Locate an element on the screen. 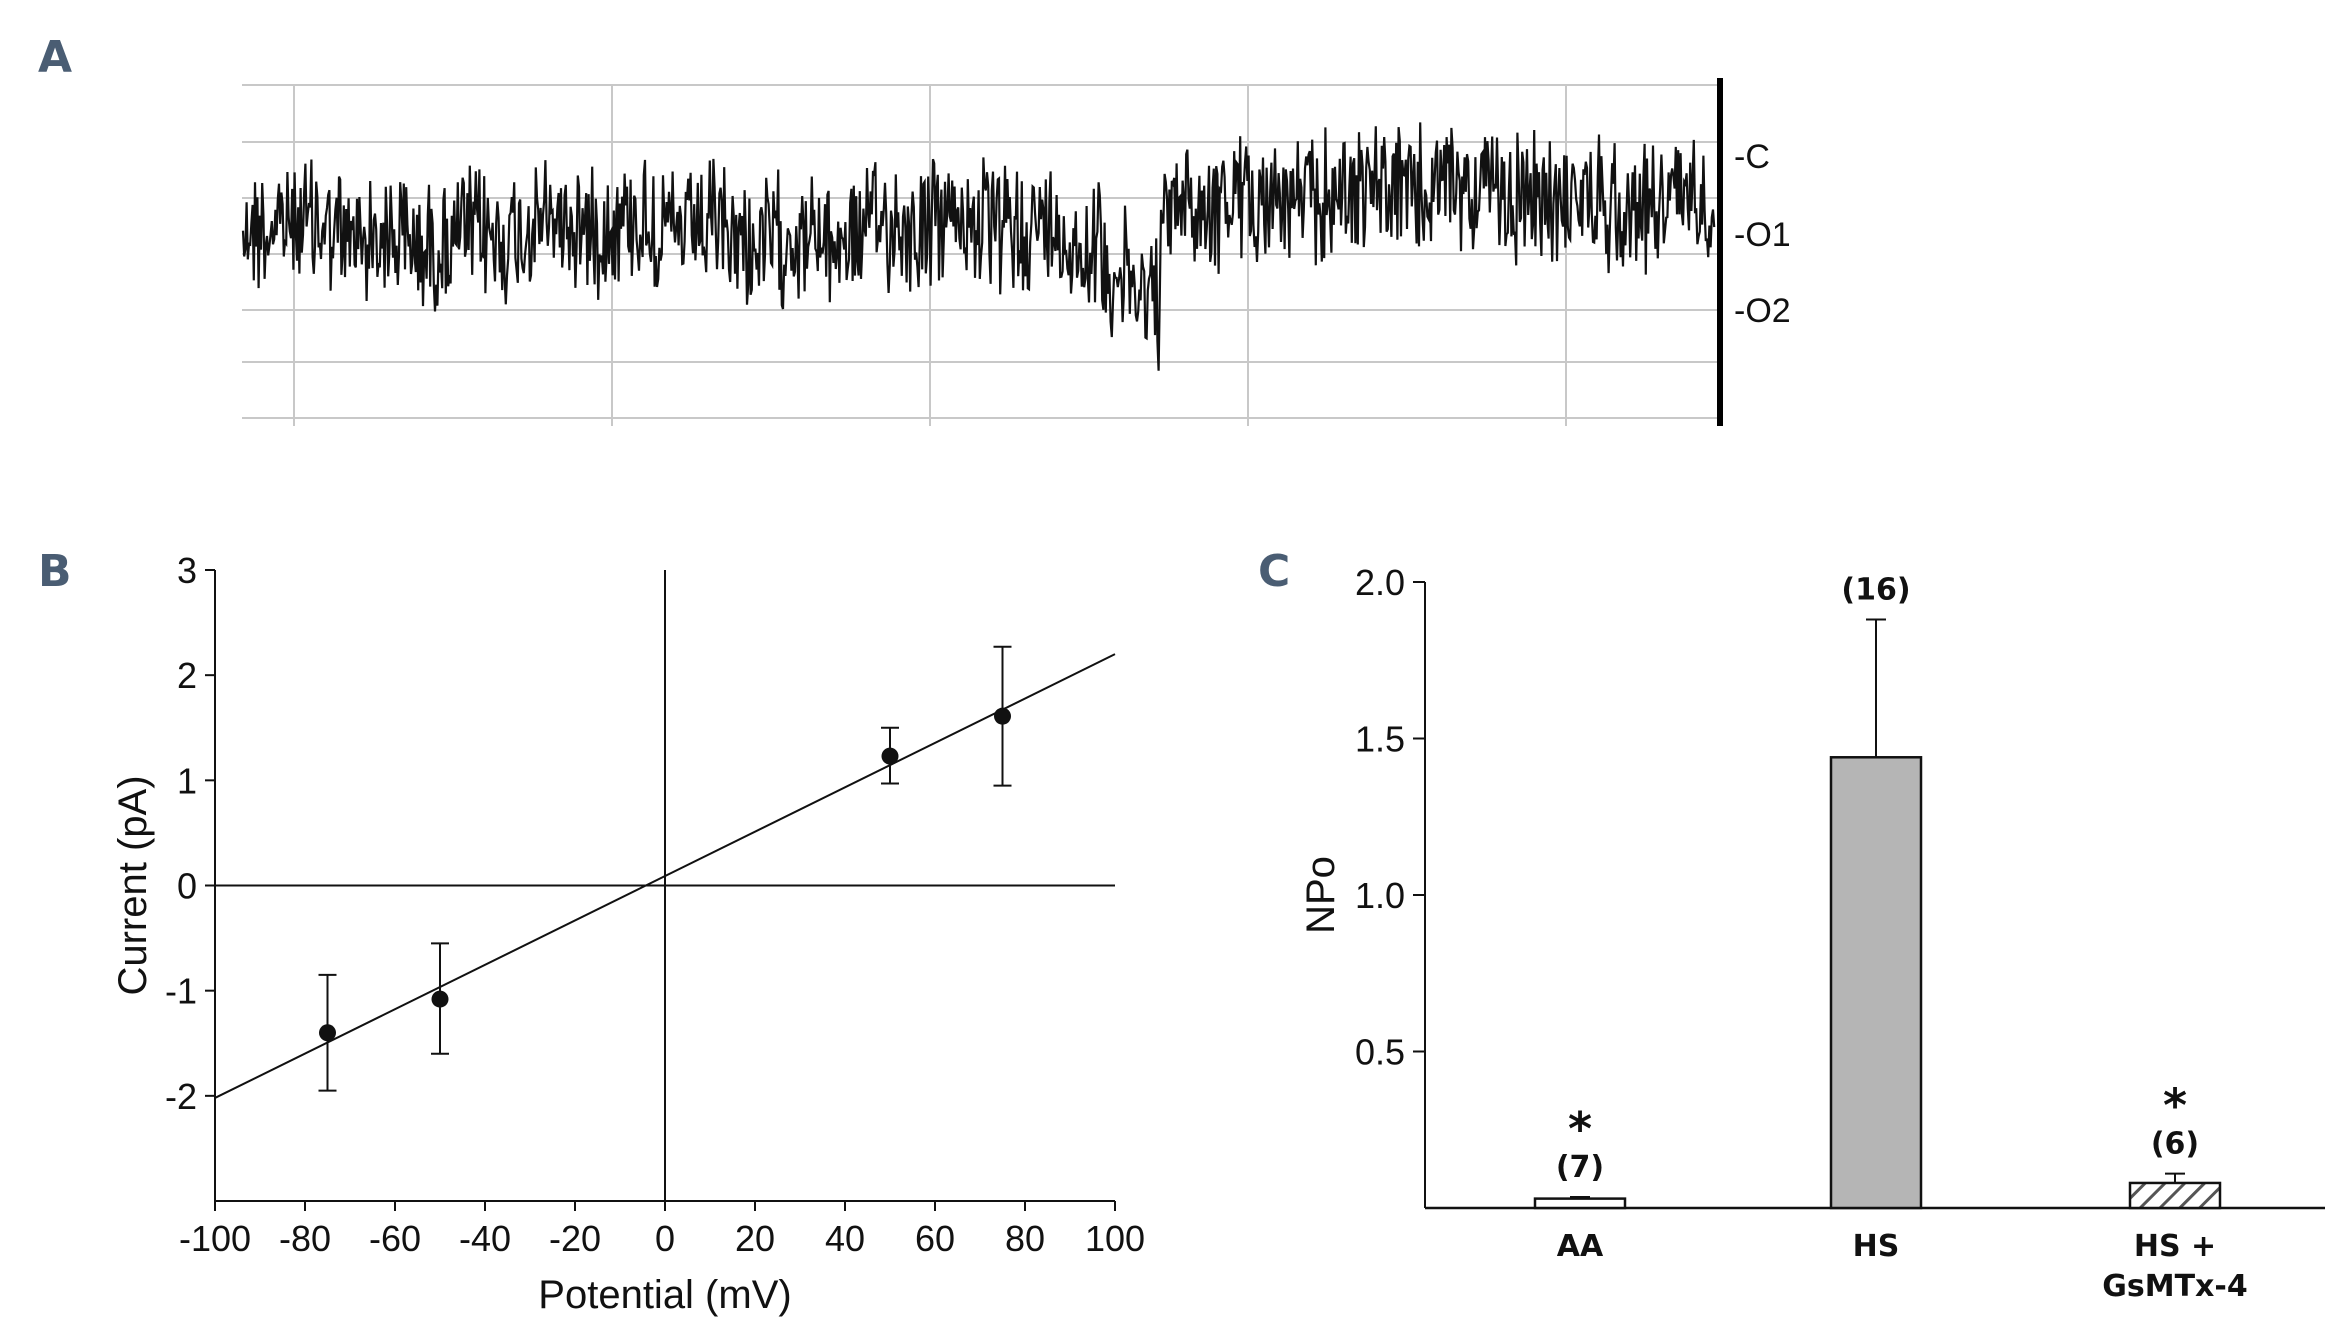  category-label-0-0: AA is located at coordinates (1580, 1246).